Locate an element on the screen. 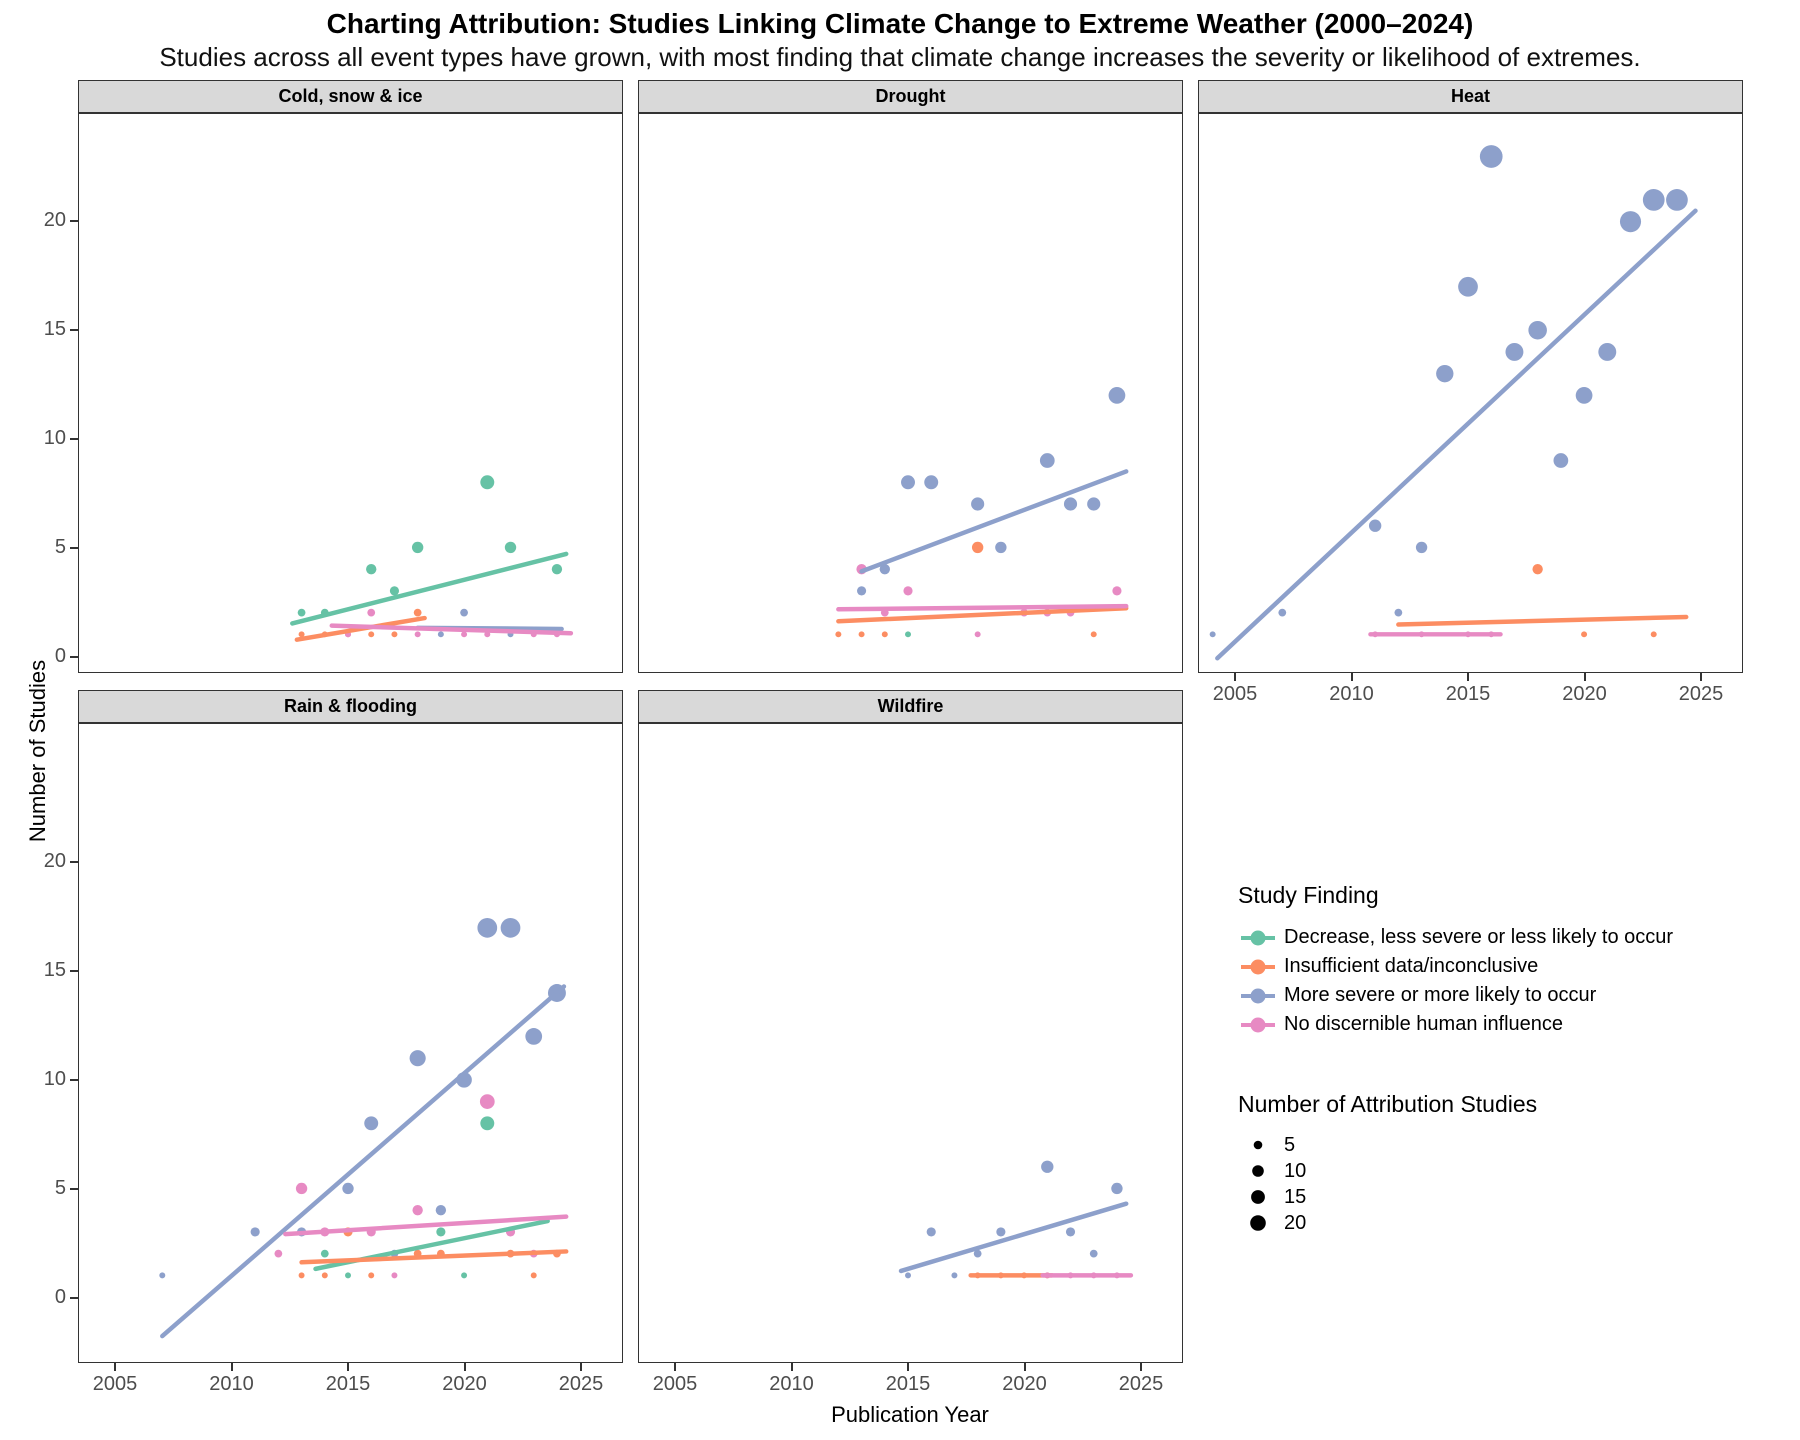 This screenshot has width=1800, height=1440. size-label: 5 is located at coordinates (1290, 1144).